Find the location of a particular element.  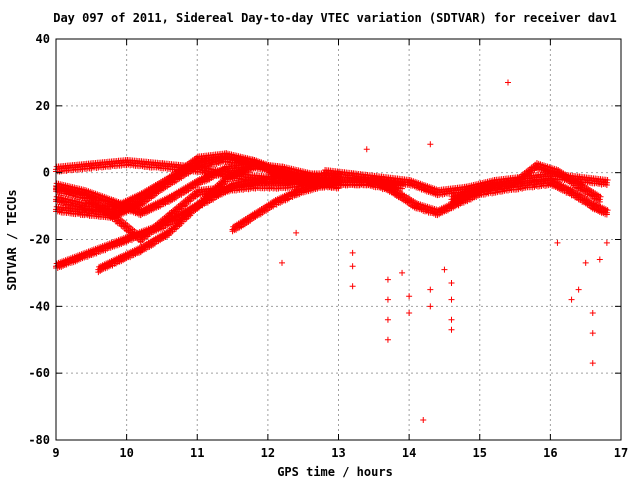

x-tick-label: 13 is located at coordinates (338, 453).